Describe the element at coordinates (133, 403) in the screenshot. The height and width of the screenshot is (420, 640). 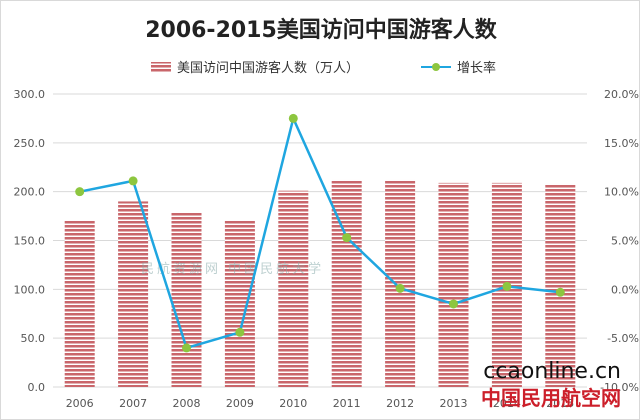
I see `x-tick-label: 2007` at that location.